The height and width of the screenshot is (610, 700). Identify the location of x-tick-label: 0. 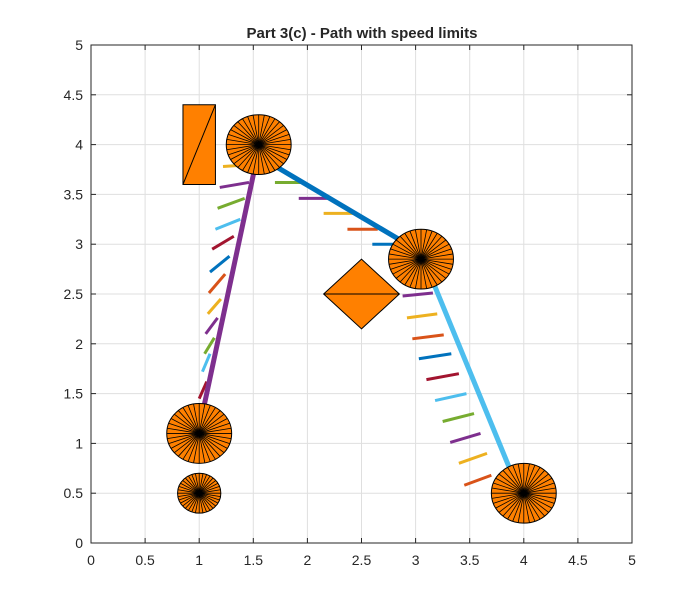
(91, 560).